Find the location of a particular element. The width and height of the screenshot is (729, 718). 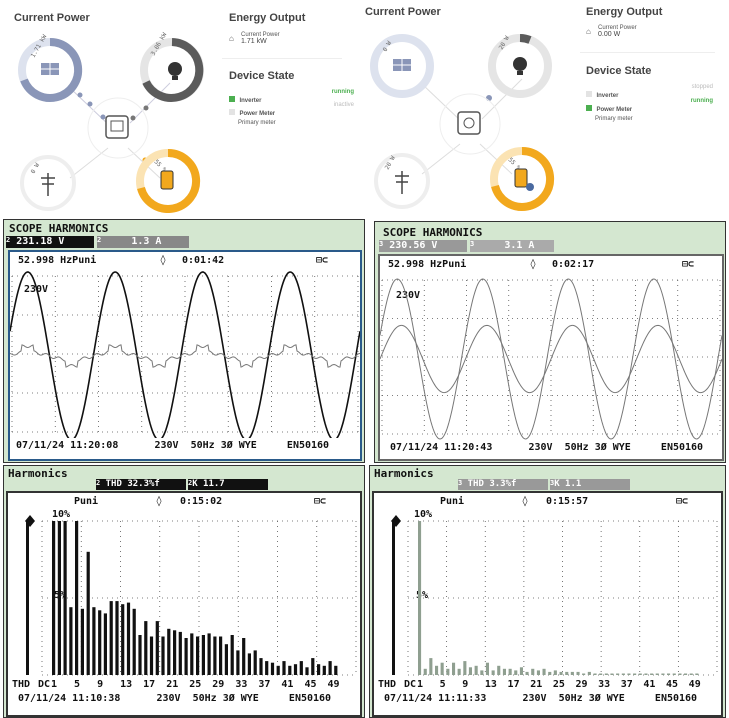

plug-icon: ⊟⊂ is located at coordinates (682, 501).